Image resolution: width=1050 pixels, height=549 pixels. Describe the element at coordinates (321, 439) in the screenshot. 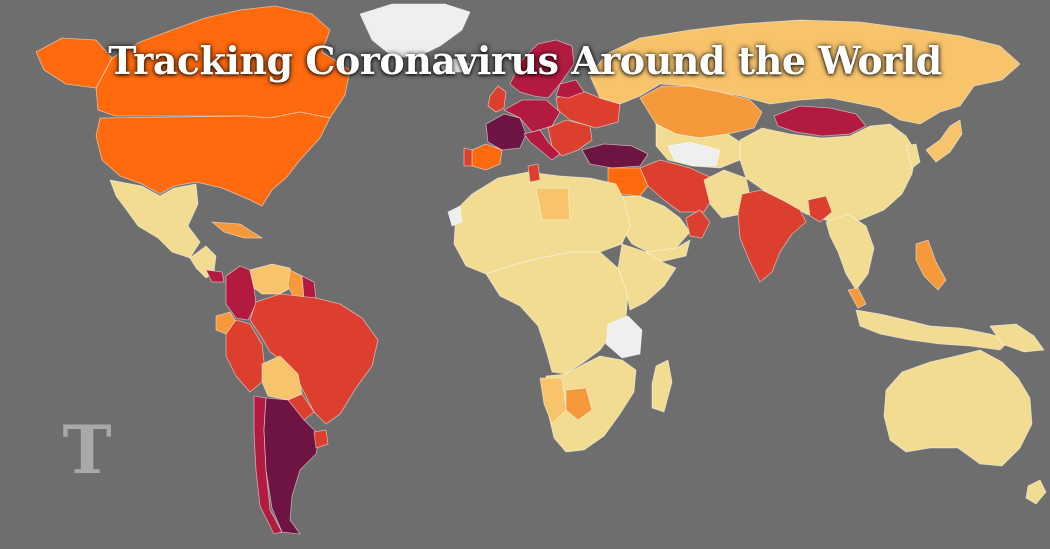

I see `region-uruguay` at that location.